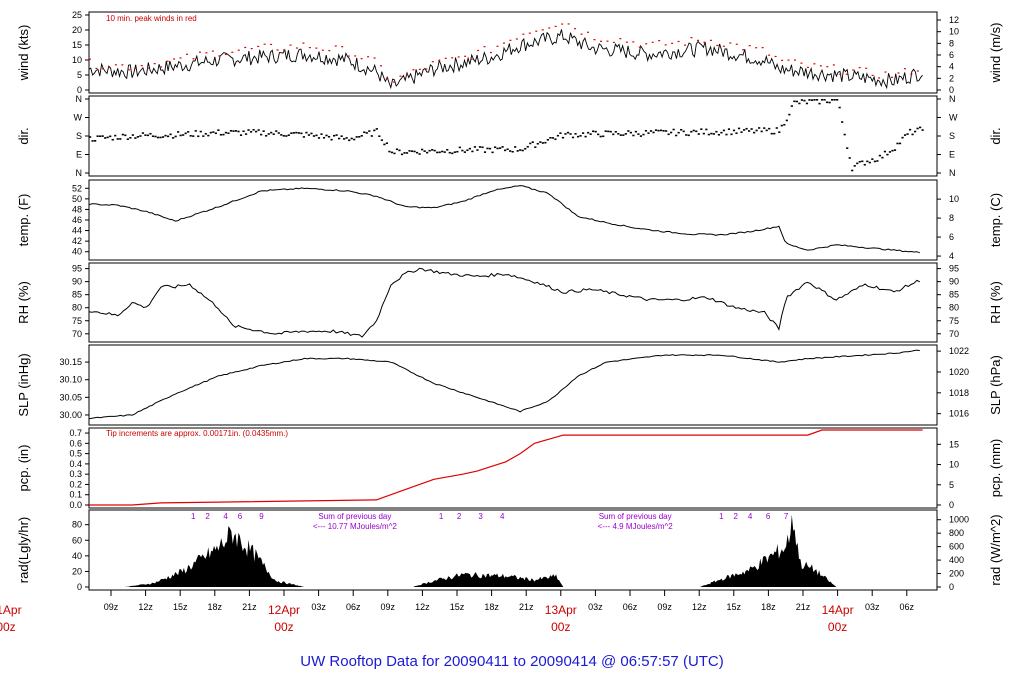  What do you see at coordinates (77, 241) in the screenshot?
I see `temp-left-tick-label: 42` at bounding box center [77, 241].